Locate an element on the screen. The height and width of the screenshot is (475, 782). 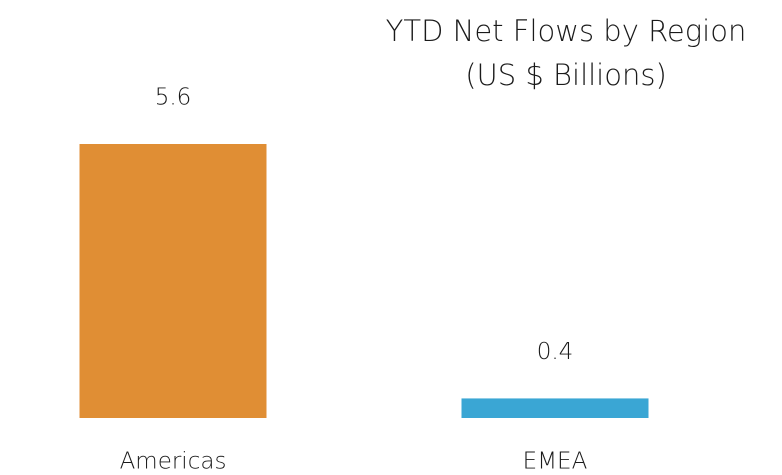
chart-subtitle: (US $ Billions) is located at coordinates (566, 75).